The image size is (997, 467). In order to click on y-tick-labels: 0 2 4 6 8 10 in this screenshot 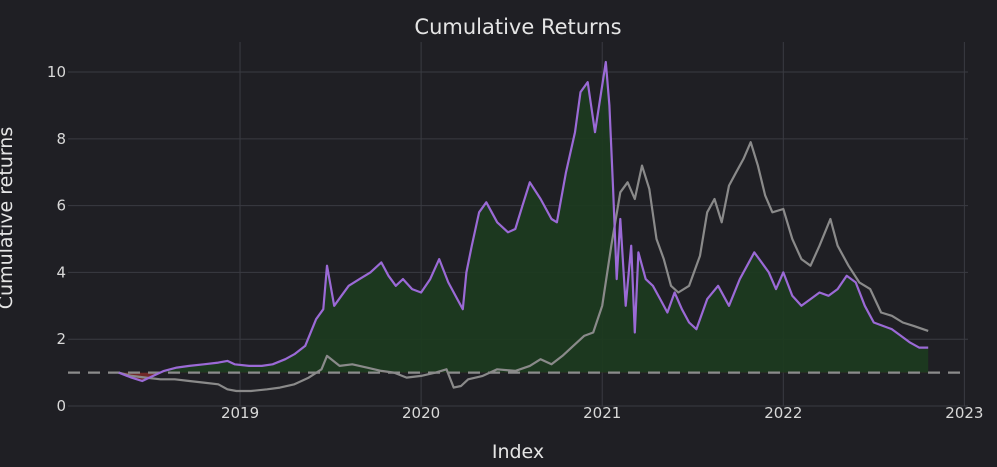, I will do `click(56, 239)`.